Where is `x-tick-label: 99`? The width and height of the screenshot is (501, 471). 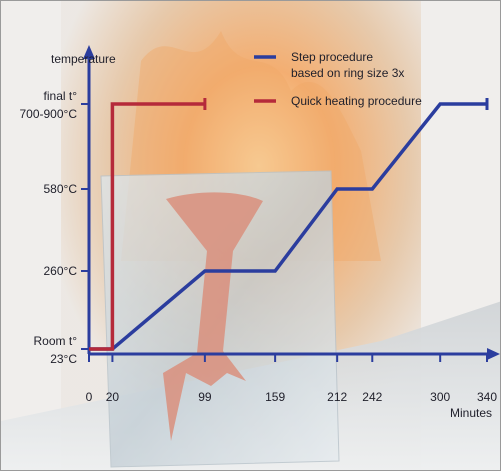 x-tick-label: 99 is located at coordinates (205, 397).